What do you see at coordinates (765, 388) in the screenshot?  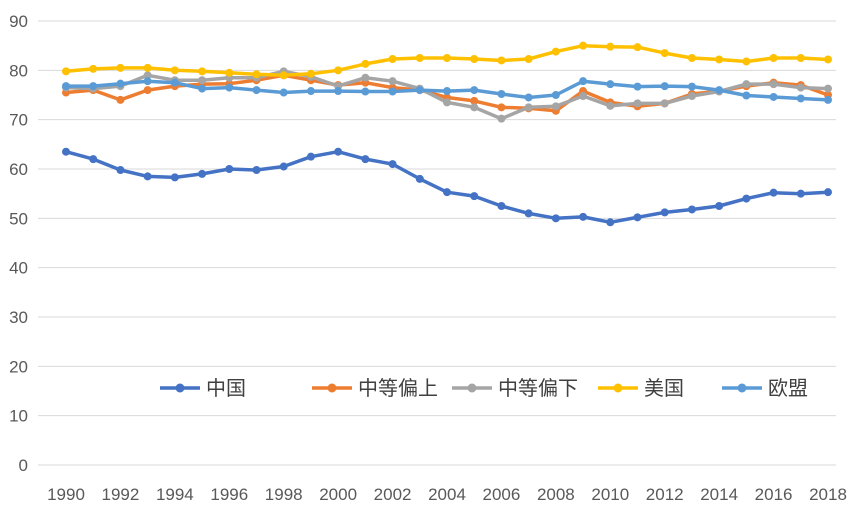 I see `legend-item: 欧盟` at bounding box center [765, 388].